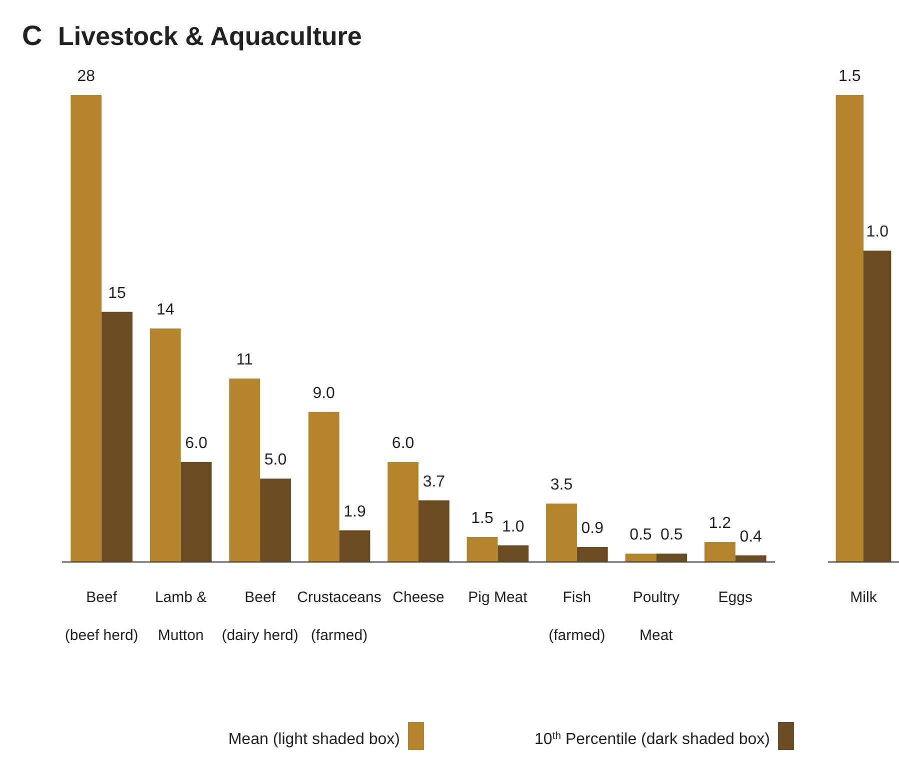 The image size is (899, 766). Describe the element at coordinates (735, 597) in the screenshot. I see `x-tick-label: Eggs` at that location.